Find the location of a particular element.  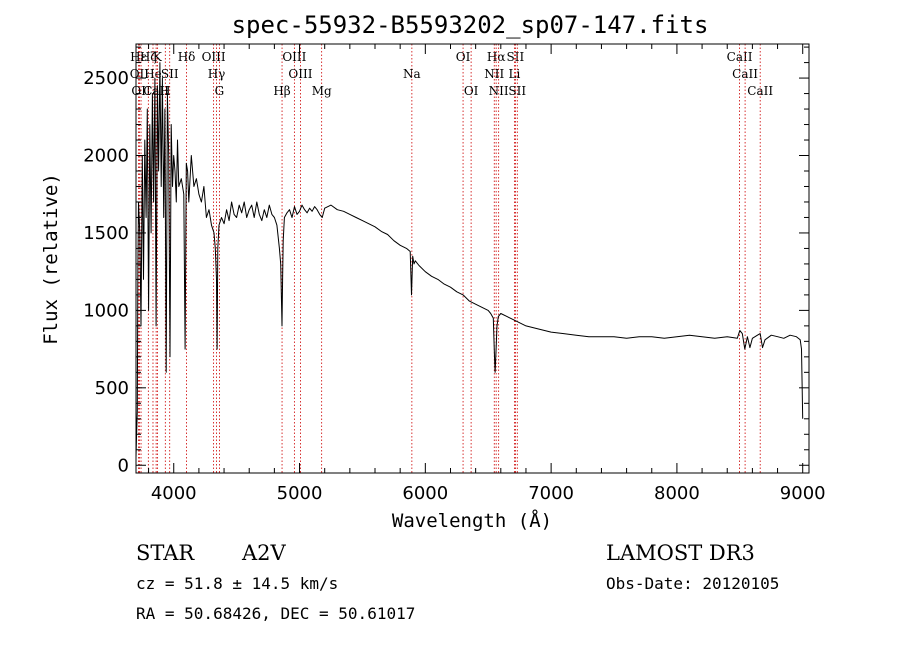

spectral-line-label: Hε is located at coordinates (138, 57).